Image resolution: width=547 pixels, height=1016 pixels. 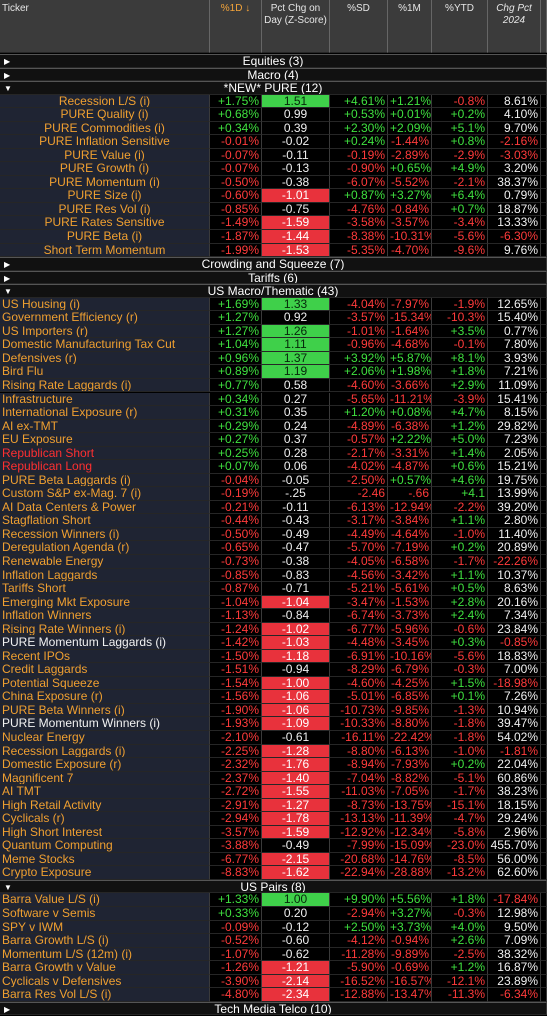 What do you see at coordinates (105, 670) in the screenshot?
I see `ticker-name: Credit Laggards` at bounding box center [105, 670].